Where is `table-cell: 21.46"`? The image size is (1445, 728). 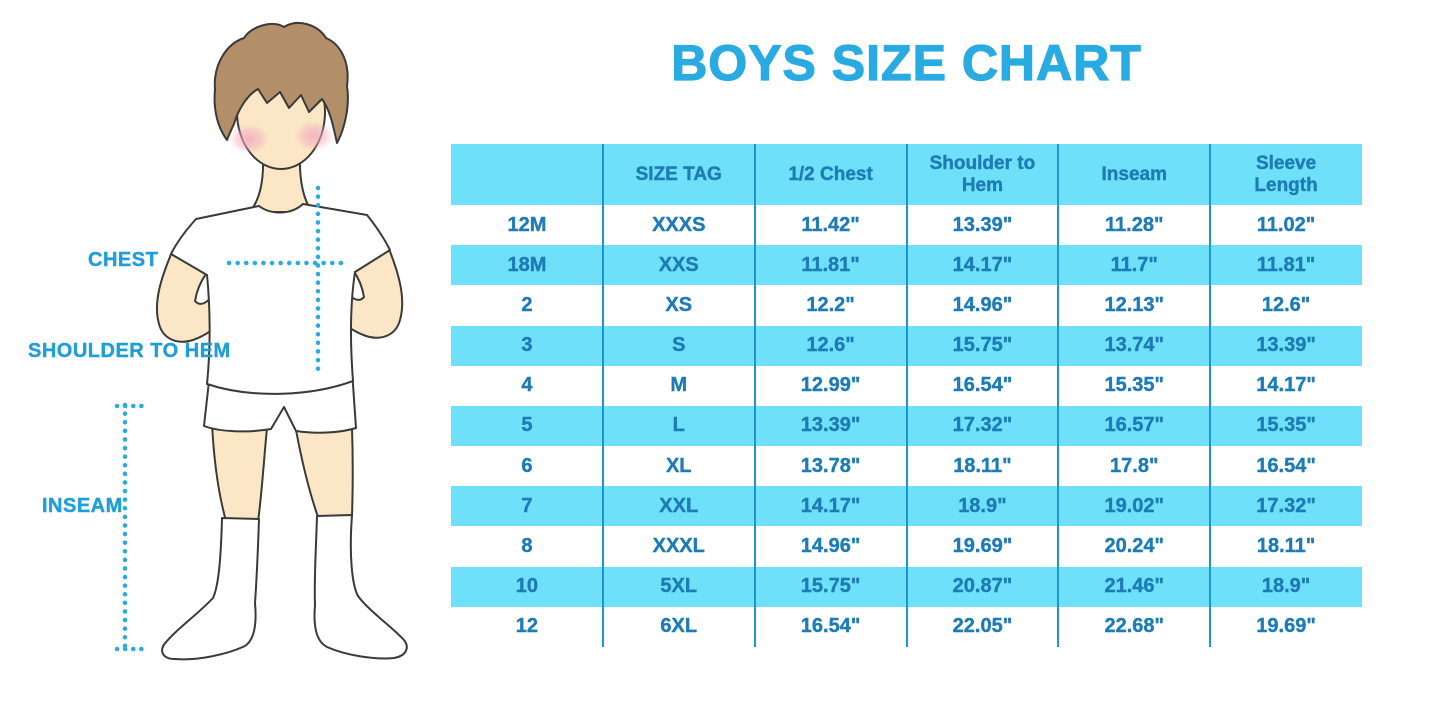 table-cell: 21.46" is located at coordinates (1134, 586).